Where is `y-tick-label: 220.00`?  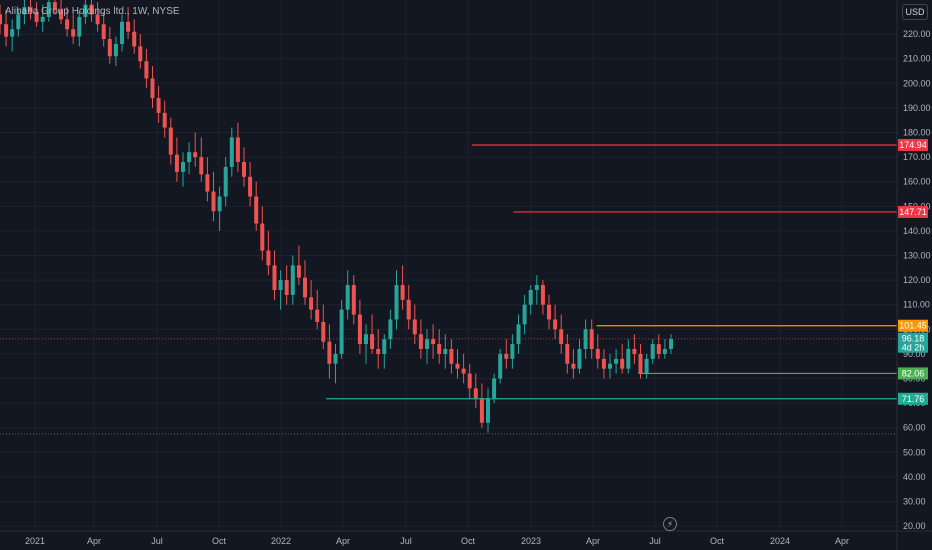 y-tick-label: 220.00 is located at coordinates (917, 34).